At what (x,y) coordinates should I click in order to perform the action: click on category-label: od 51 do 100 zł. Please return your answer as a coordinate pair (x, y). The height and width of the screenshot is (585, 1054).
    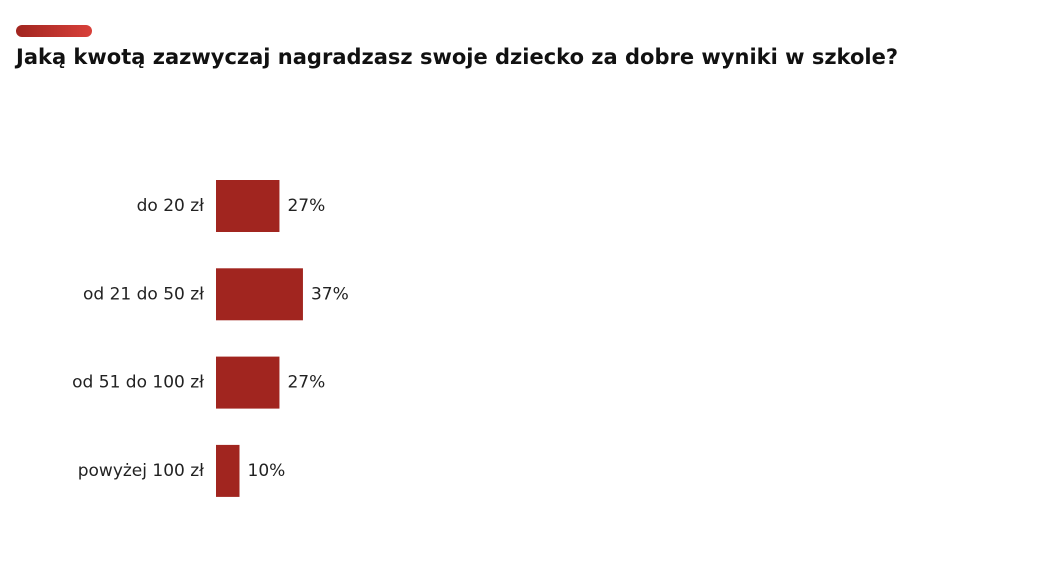
    Looking at the image, I should click on (138, 383).